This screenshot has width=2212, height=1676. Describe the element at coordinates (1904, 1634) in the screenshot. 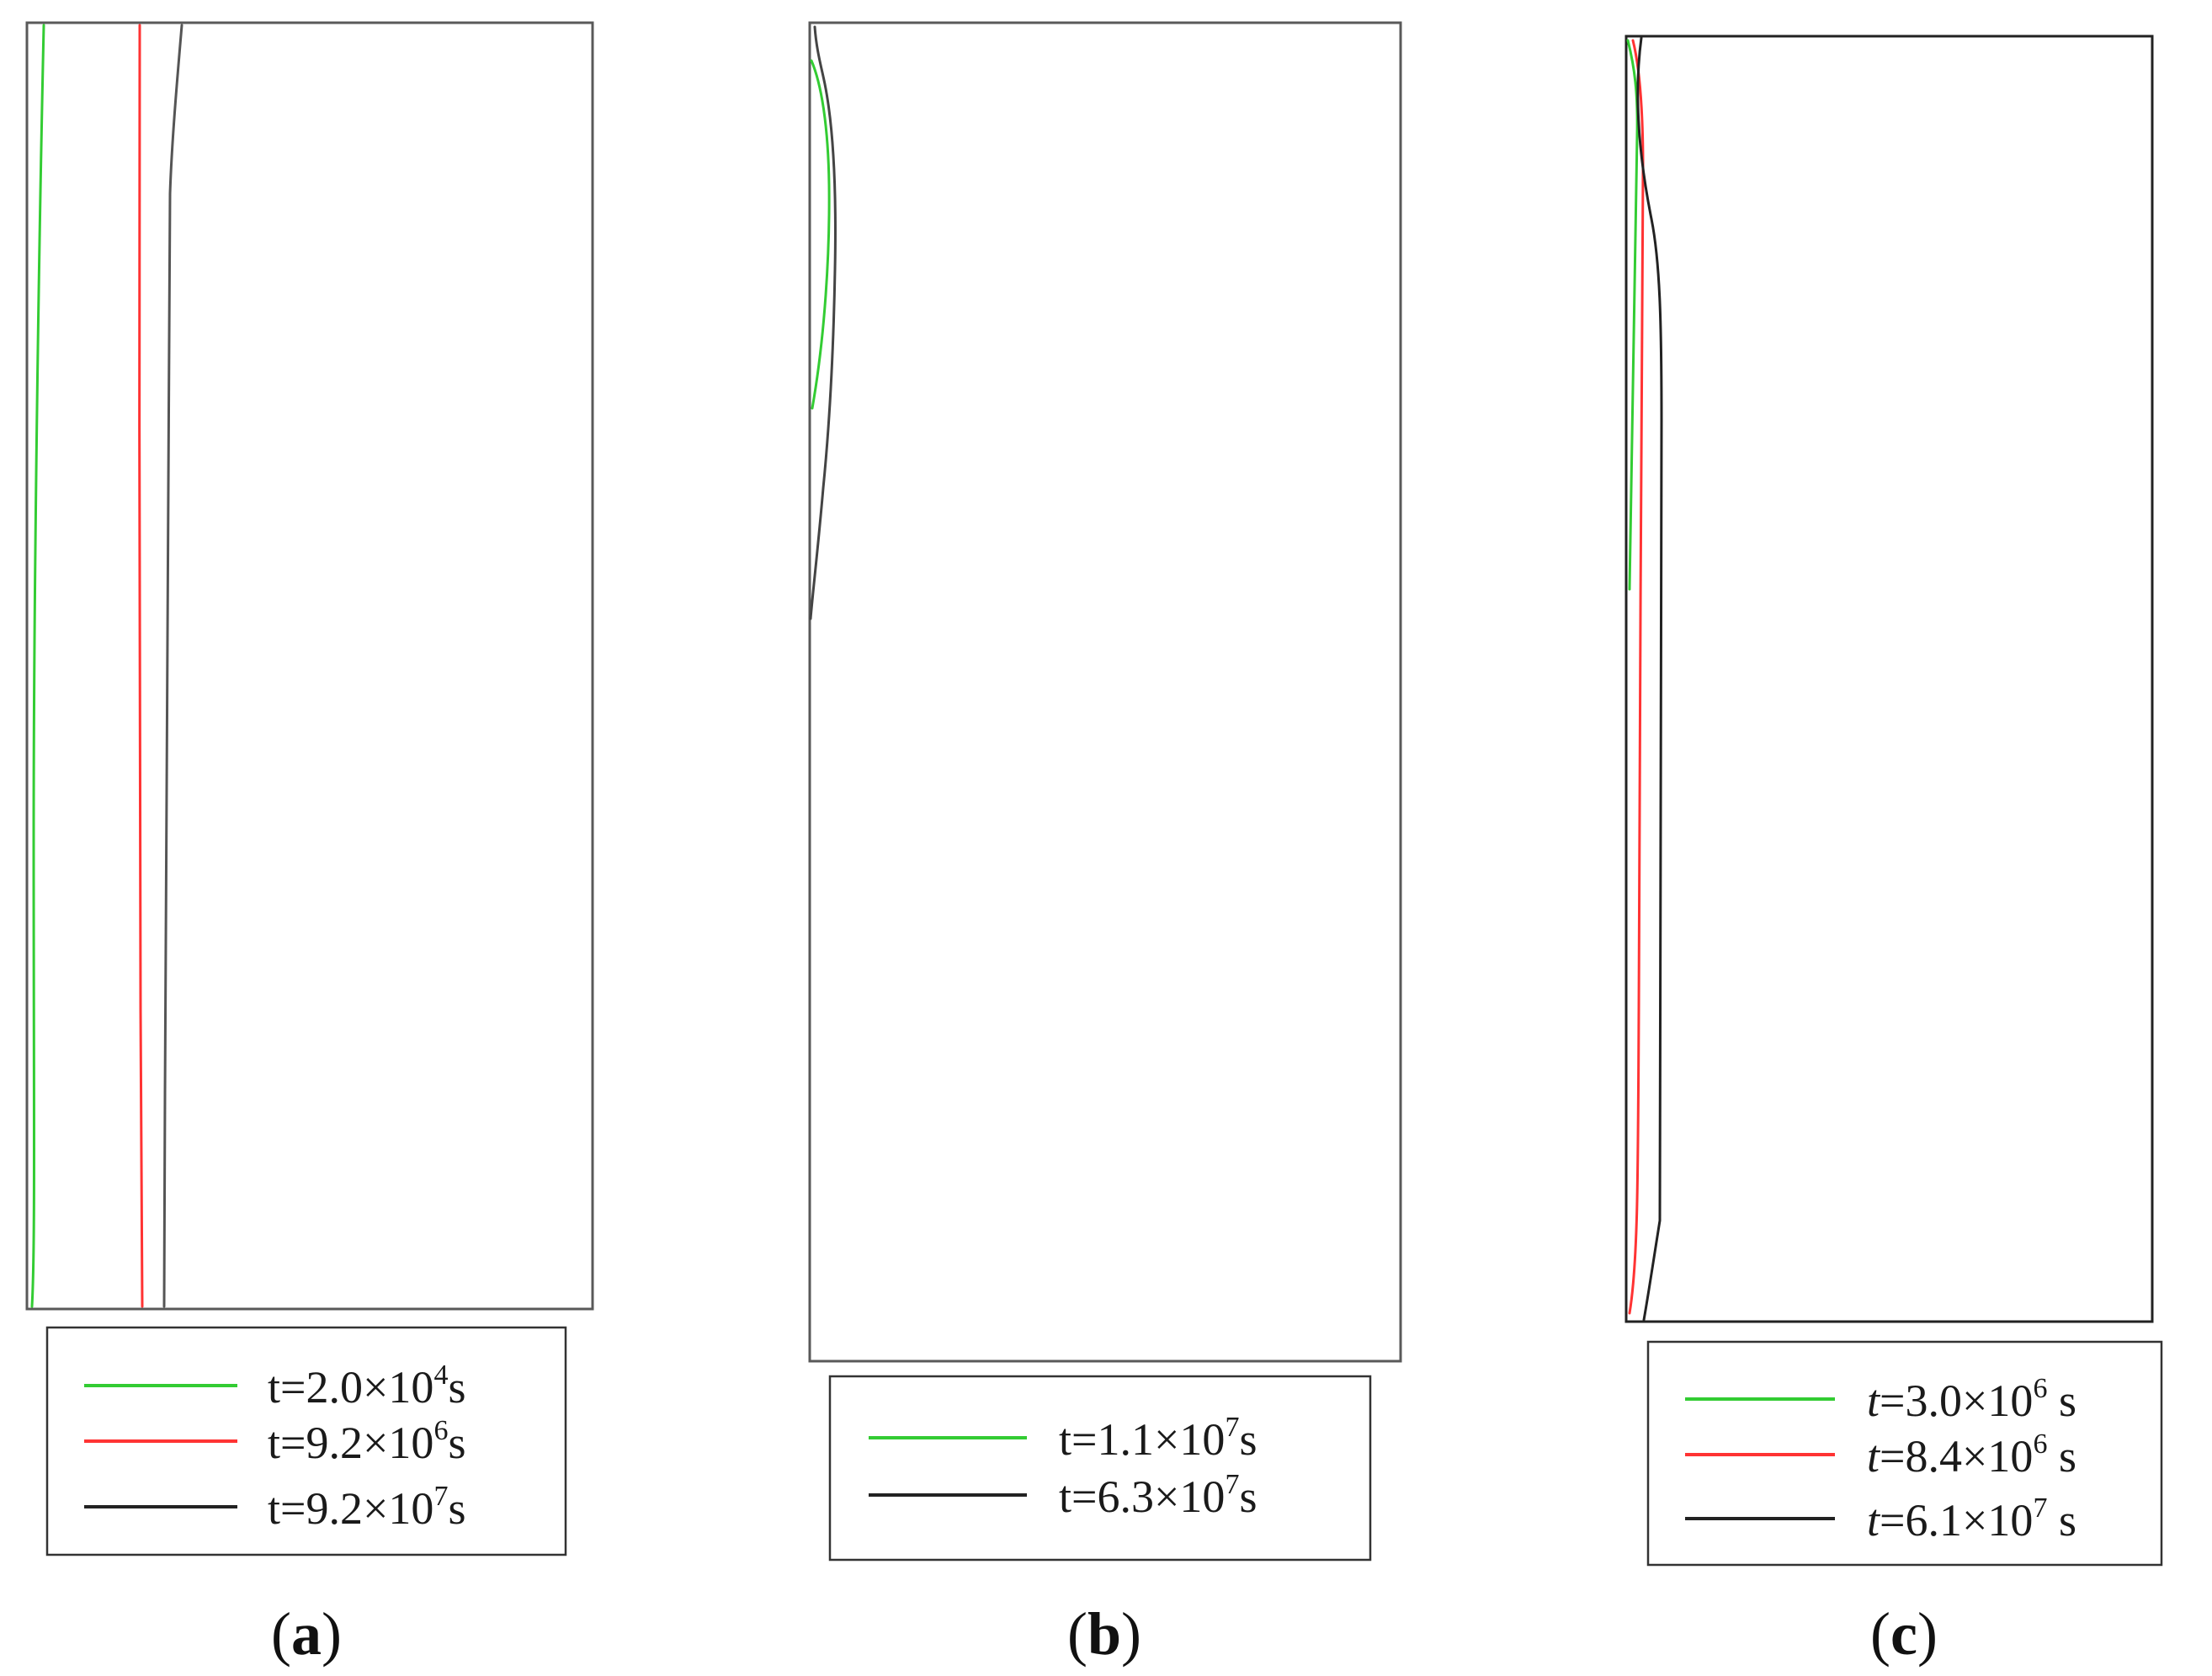

I see `panel-c-caption: (c)` at that location.